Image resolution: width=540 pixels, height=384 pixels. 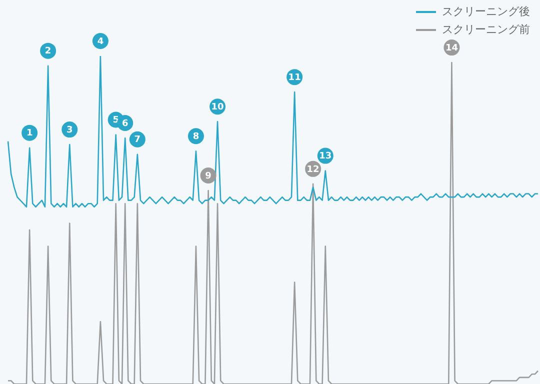 I want to click on annotation: 6, so click(x=125, y=123).